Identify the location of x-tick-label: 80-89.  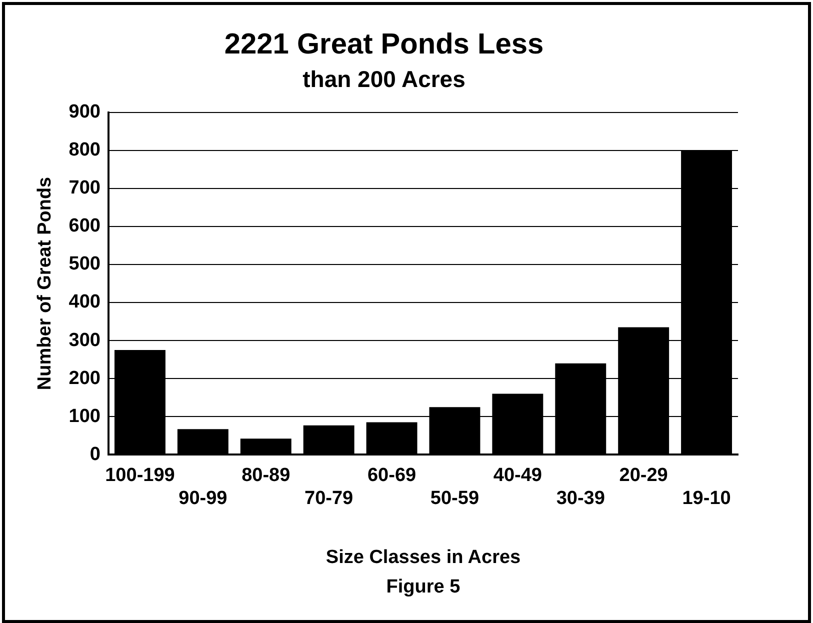
(266, 475).